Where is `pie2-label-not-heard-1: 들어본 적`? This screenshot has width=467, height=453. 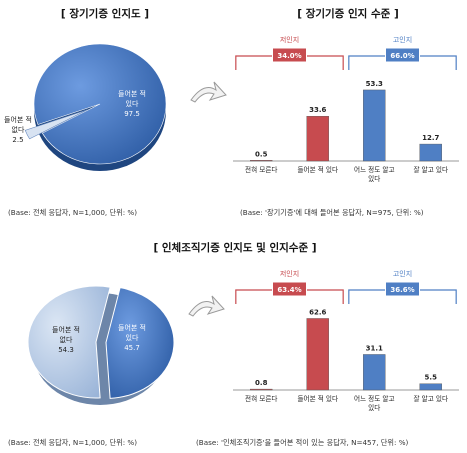 pie2-label-not-heard-1: 들어본 적 is located at coordinates (66, 329).